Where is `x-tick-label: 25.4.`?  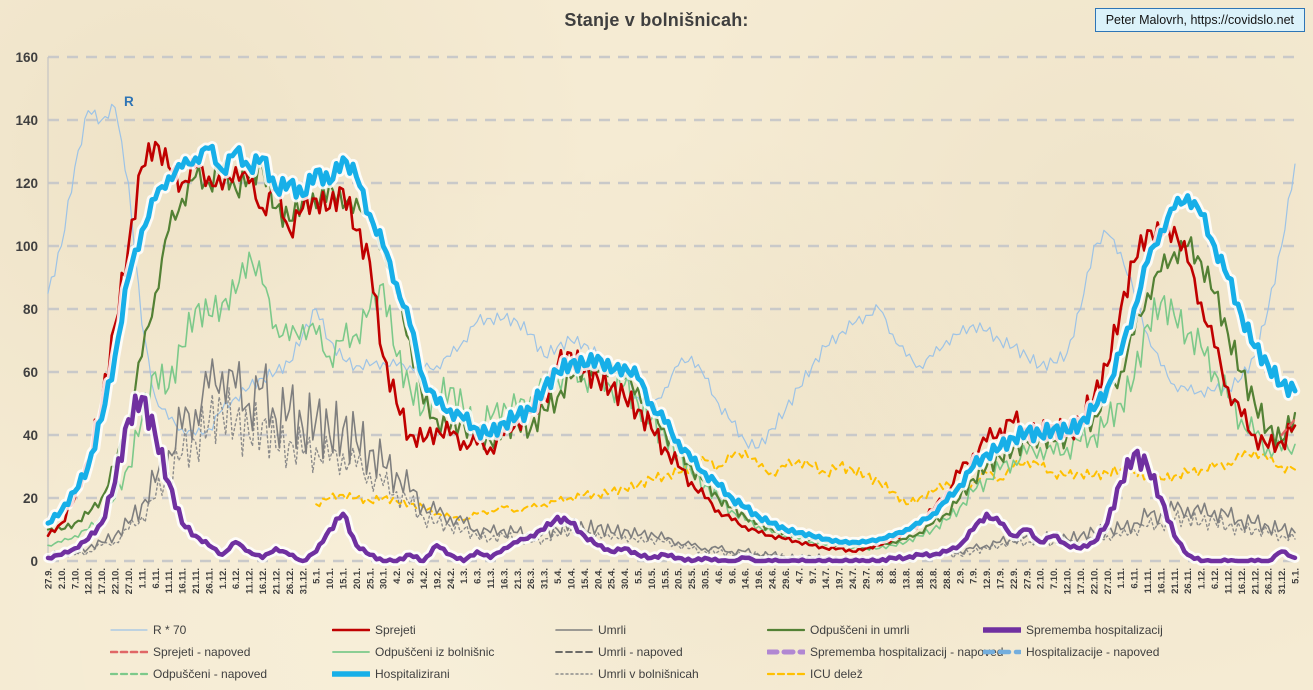
x-tick-label: 25.4. is located at coordinates (612, 578).